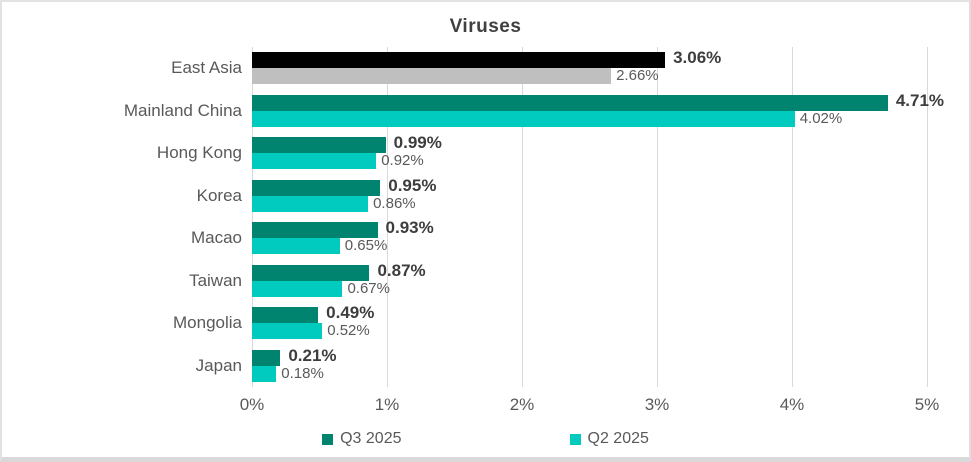 The height and width of the screenshot is (462, 971). I want to click on category-label: Taiwan, so click(215, 280).